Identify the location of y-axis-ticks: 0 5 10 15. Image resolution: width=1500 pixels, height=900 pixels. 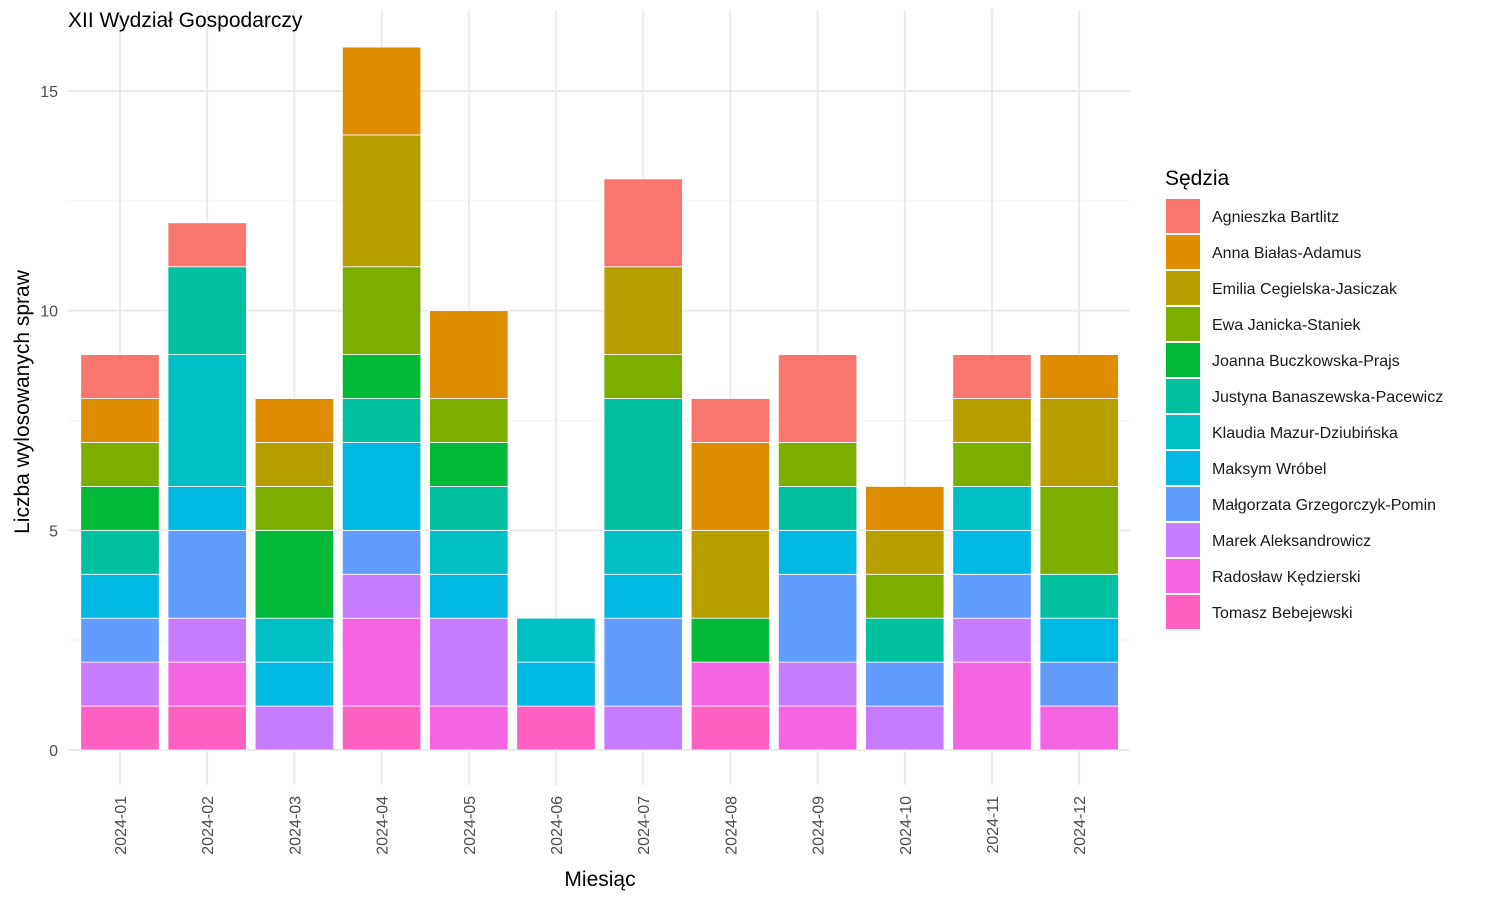
(49, 422).